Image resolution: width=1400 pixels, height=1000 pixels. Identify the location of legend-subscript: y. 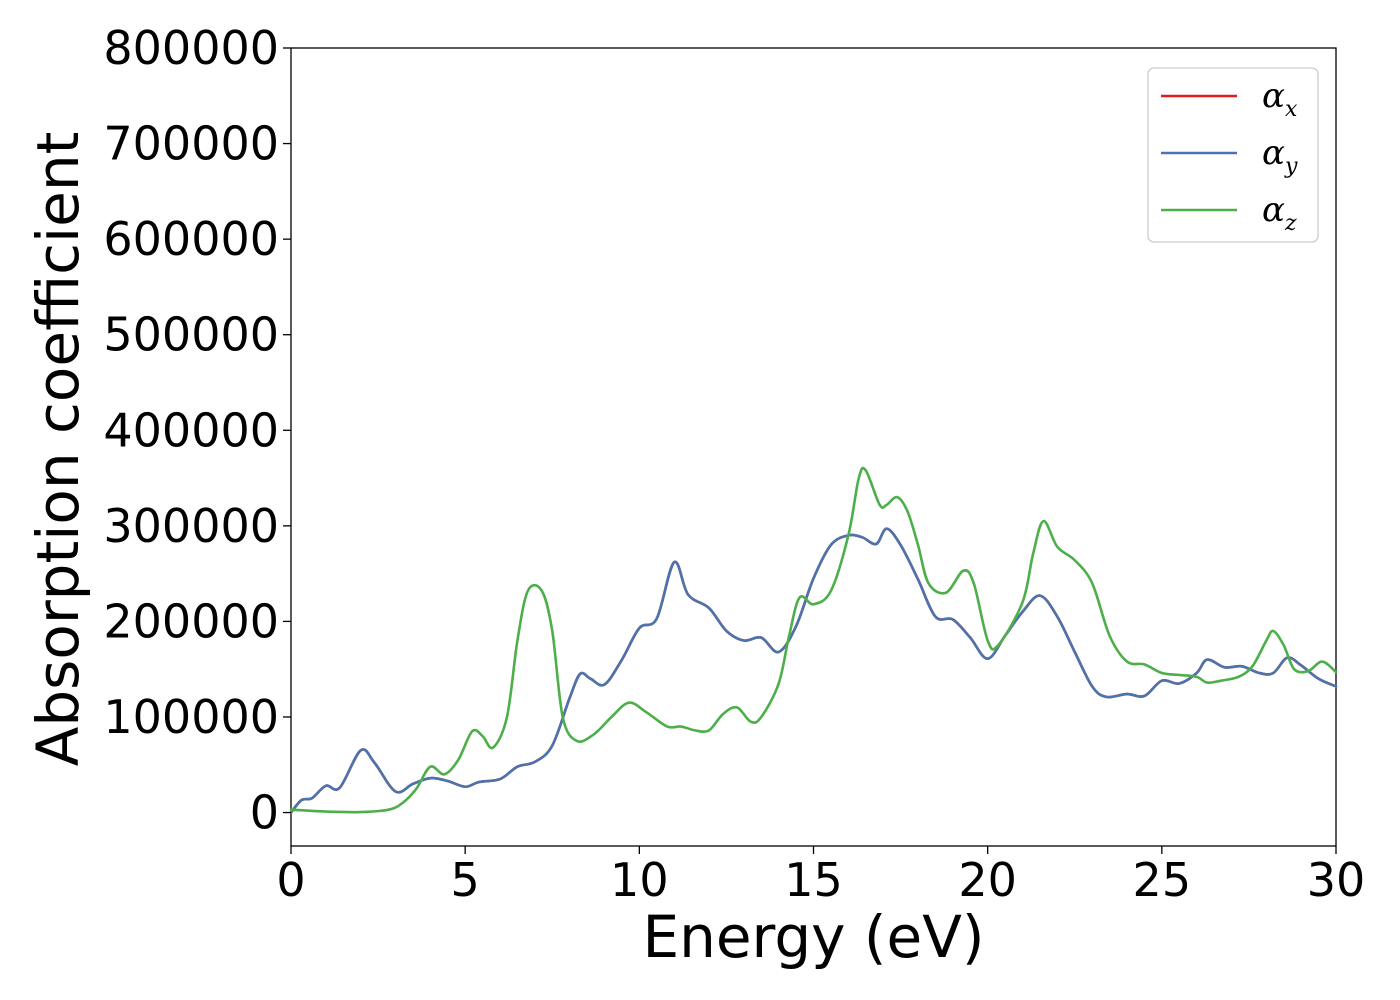
(1291, 166).